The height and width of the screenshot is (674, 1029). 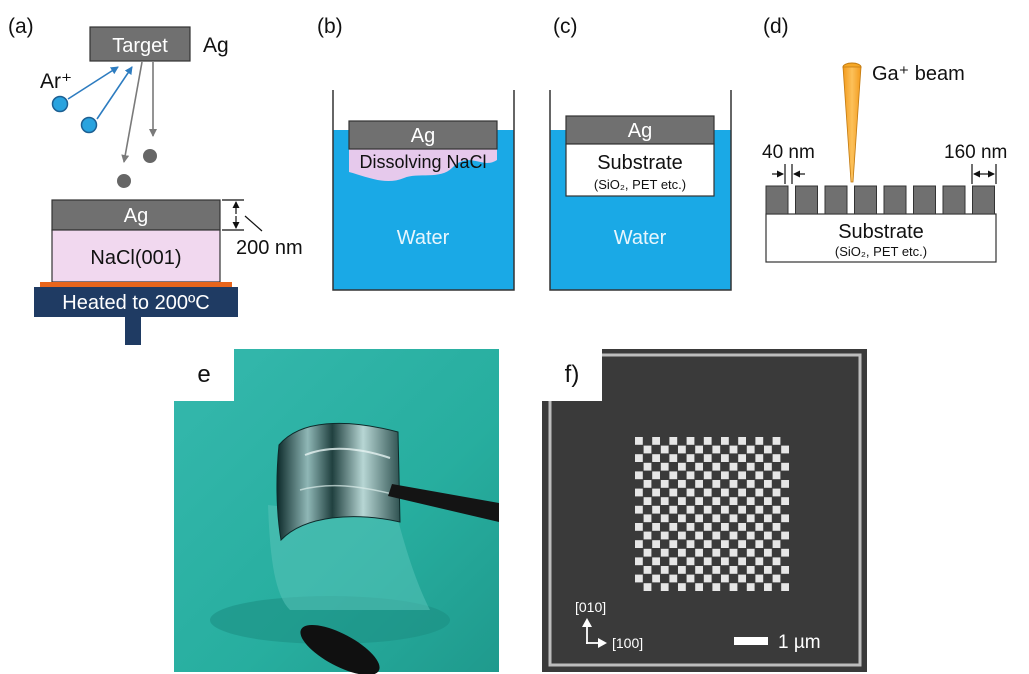 What do you see at coordinates (881, 232) in the screenshot?
I see `substrate-label: Substrate` at bounding box center [881, 232].